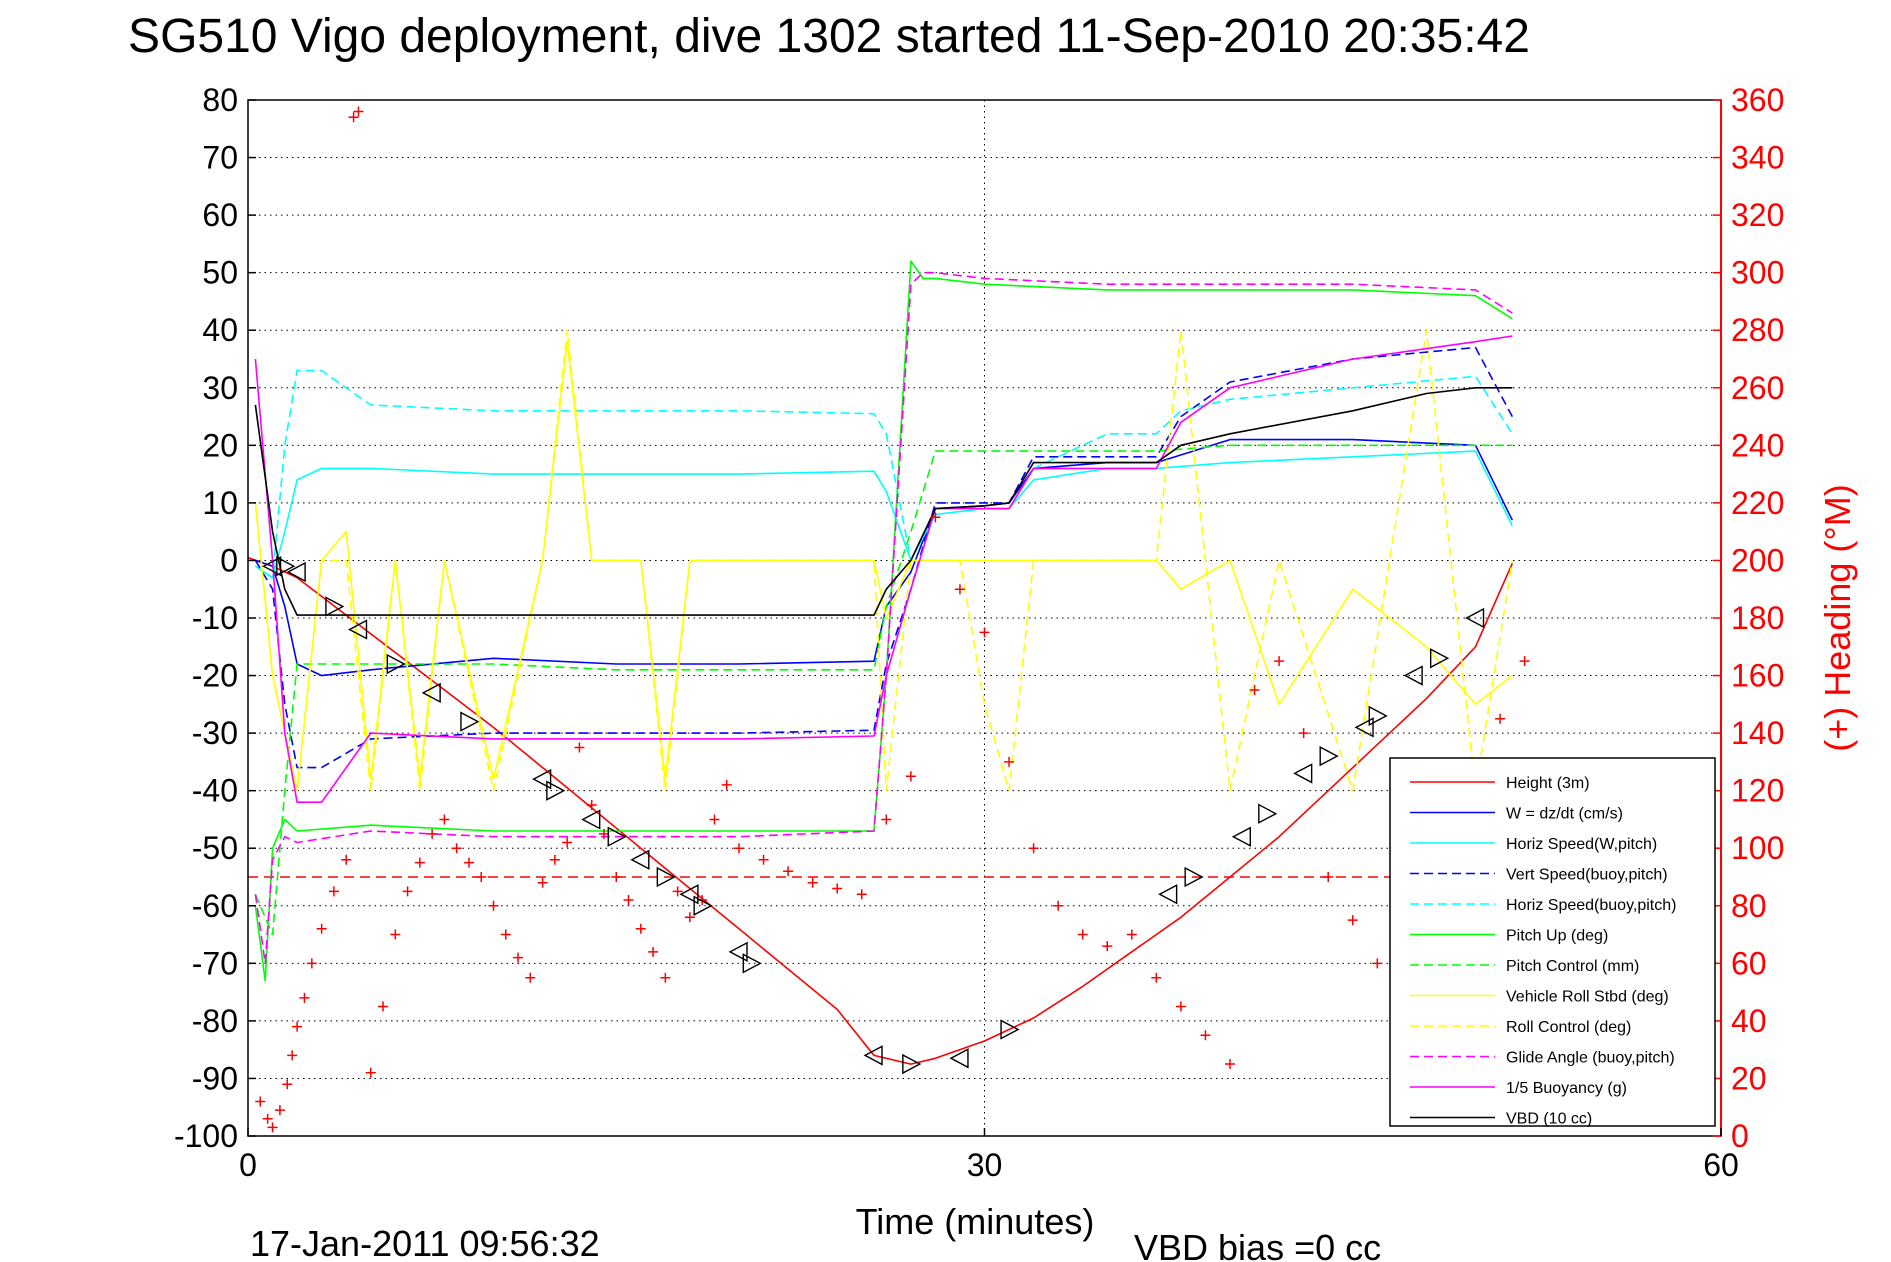  What do you see at coordinates (1837, 617) in the screenshot?
I see `right-axis-label: (+) Heading (°M)` at bounding box center [1837, 617].